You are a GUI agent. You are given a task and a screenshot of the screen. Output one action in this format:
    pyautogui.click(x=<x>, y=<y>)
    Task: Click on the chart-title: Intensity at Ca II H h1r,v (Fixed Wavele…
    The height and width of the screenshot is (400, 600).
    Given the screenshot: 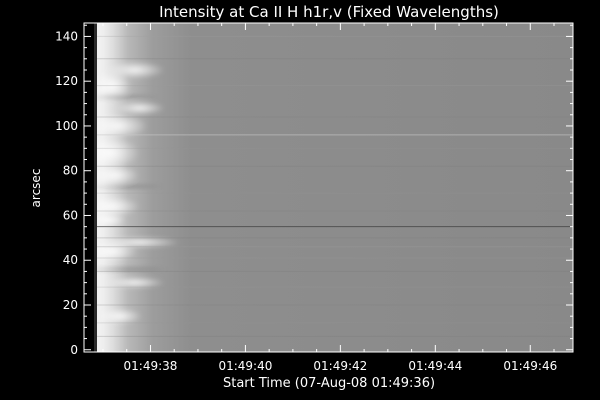 What is the action you would take?
    pyautogui.click(x=329, y=12)
    